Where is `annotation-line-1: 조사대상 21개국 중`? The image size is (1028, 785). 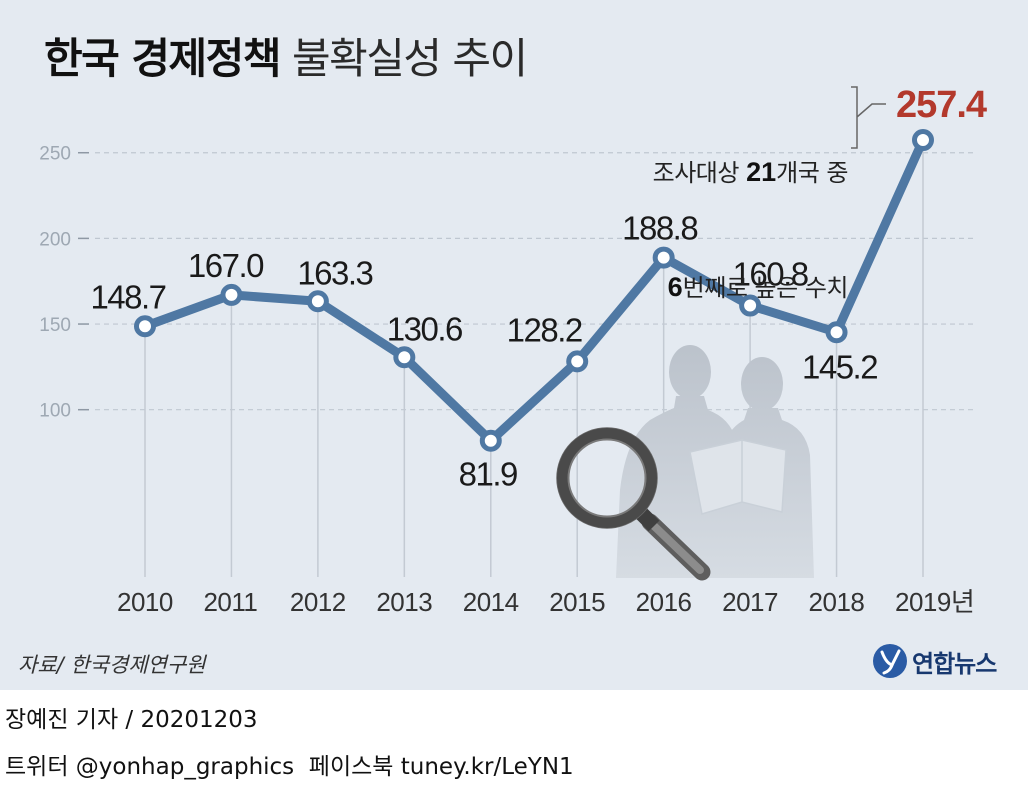 annotation-line-1: 조사대상 21개국 중 is located at coordinates (750, 172).